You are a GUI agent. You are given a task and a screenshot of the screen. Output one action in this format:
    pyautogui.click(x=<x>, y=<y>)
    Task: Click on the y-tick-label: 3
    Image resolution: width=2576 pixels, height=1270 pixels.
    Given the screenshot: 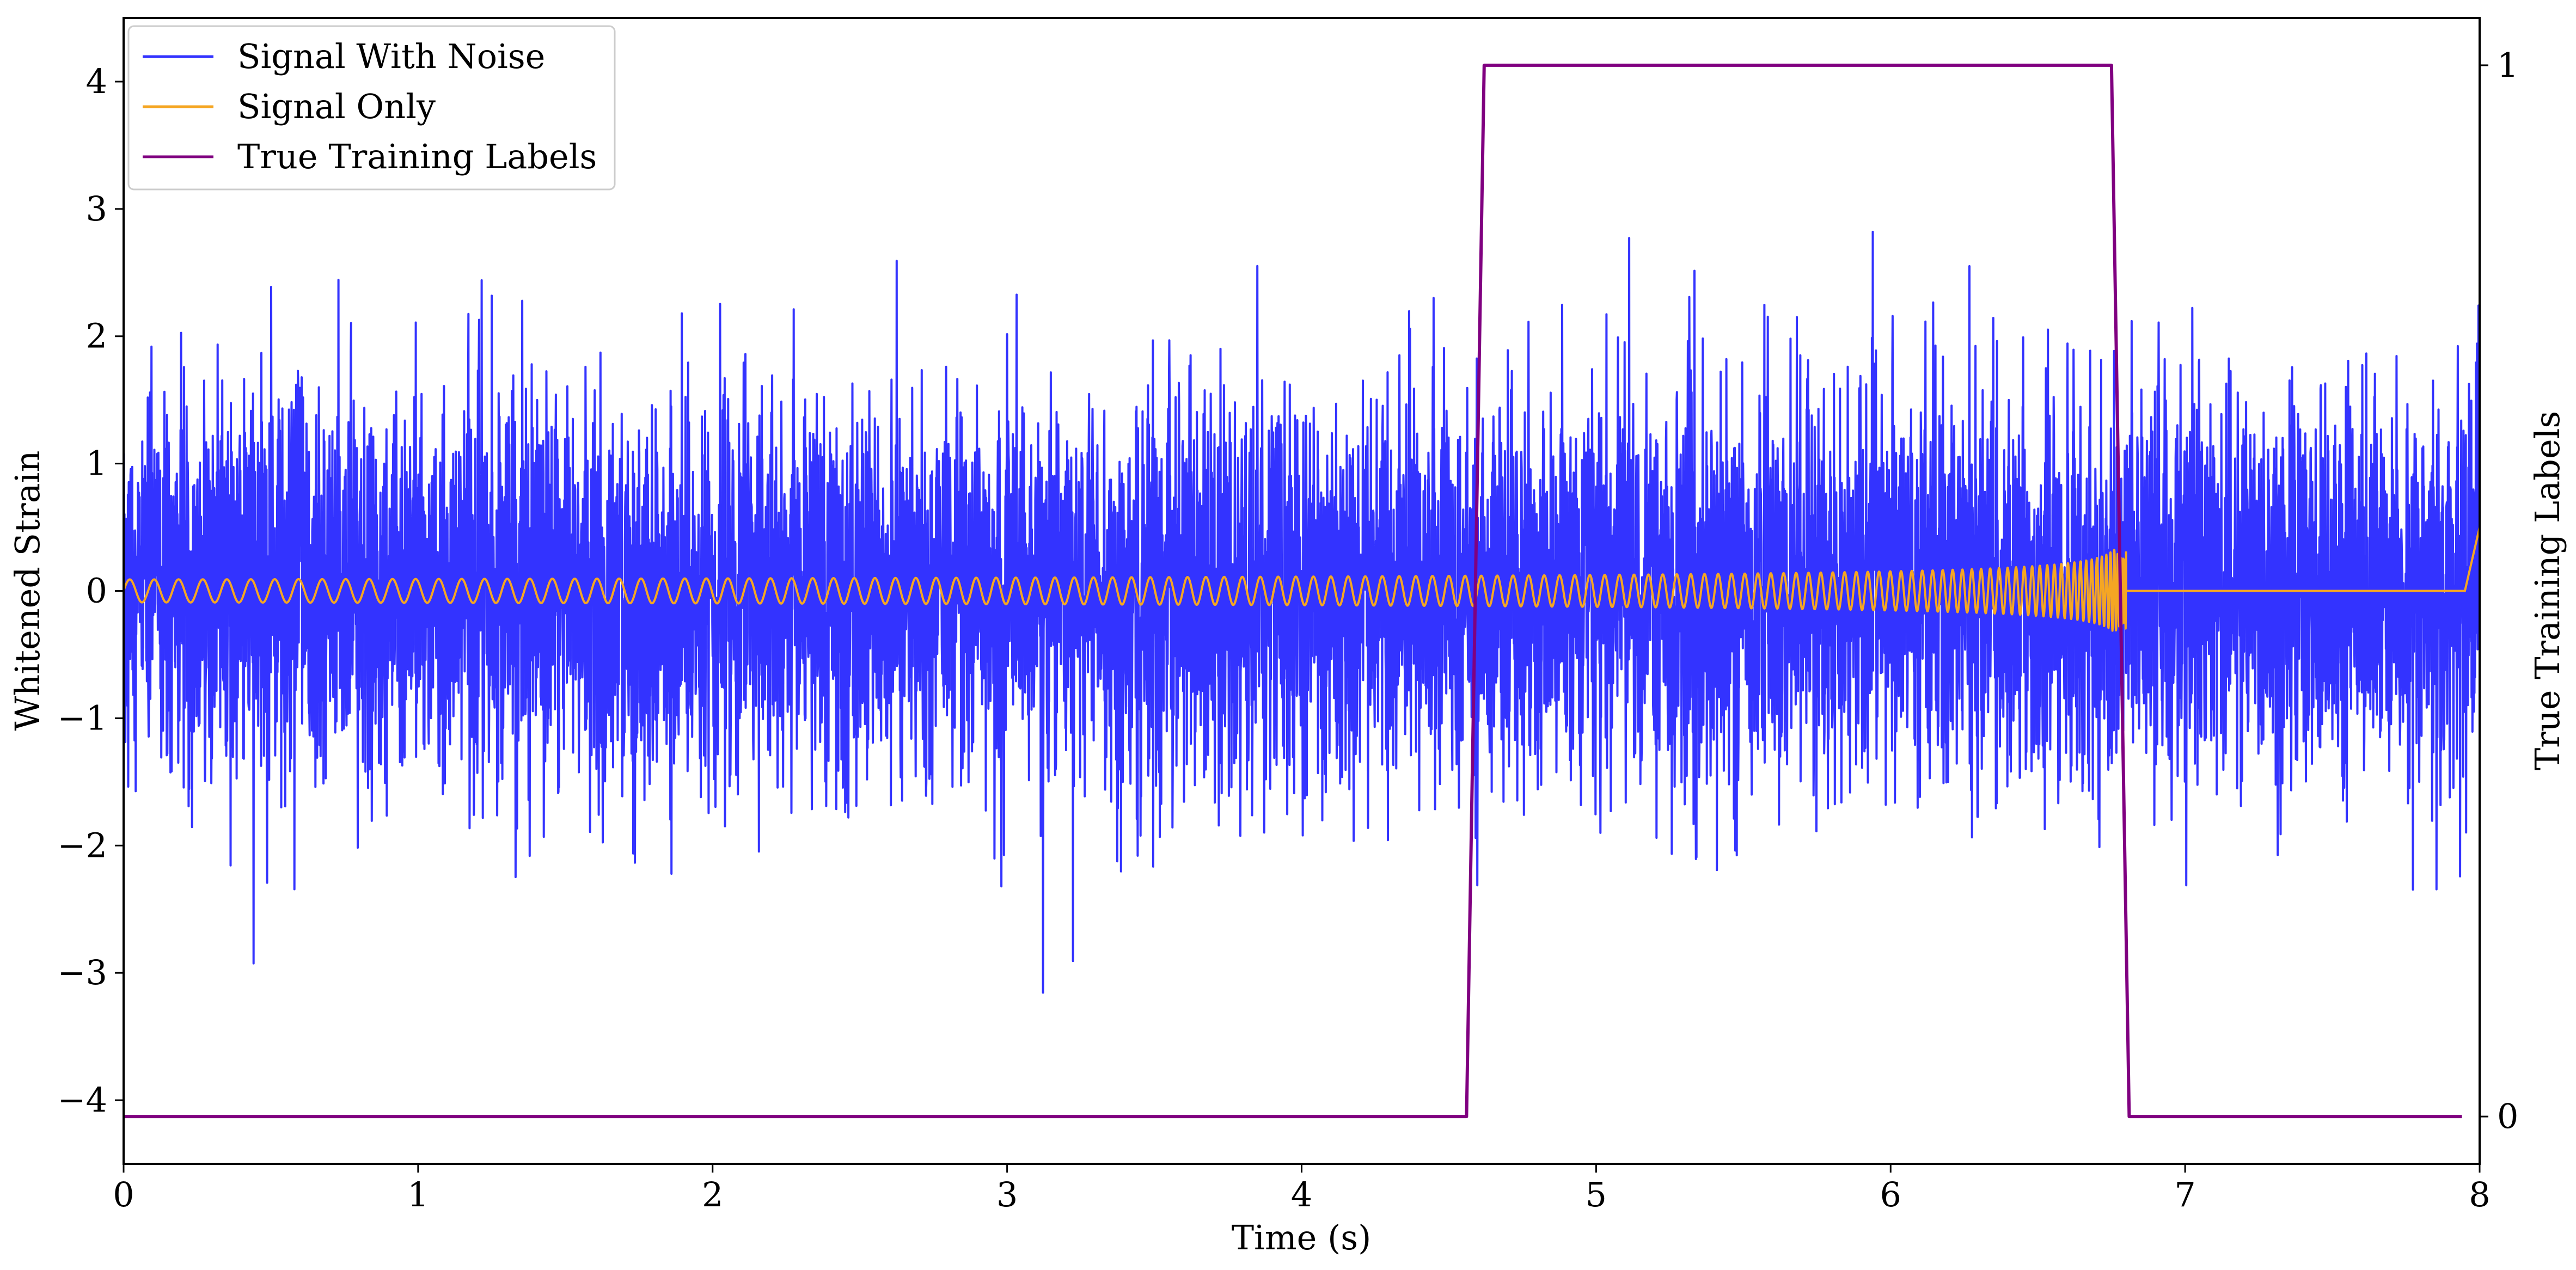 What is the action you would take?
    pyautogui.click(x=96, y=209)
    